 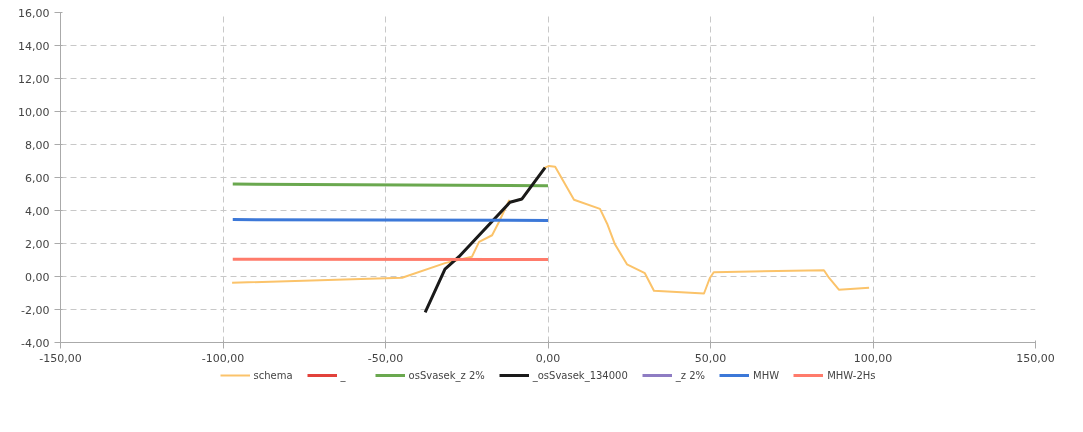 I want to click on y-tick-label: 12,00, so click(x=34, y=79).